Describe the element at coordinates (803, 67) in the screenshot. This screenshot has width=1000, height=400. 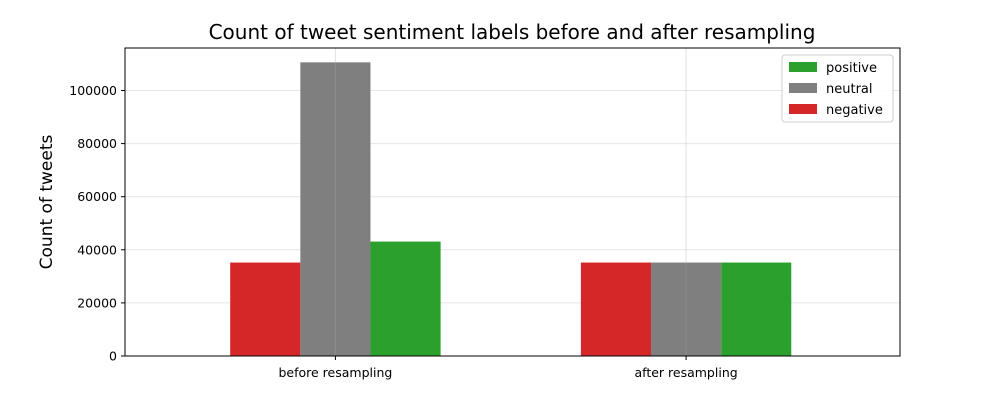
I see `legend-swatch-positive` at that location.